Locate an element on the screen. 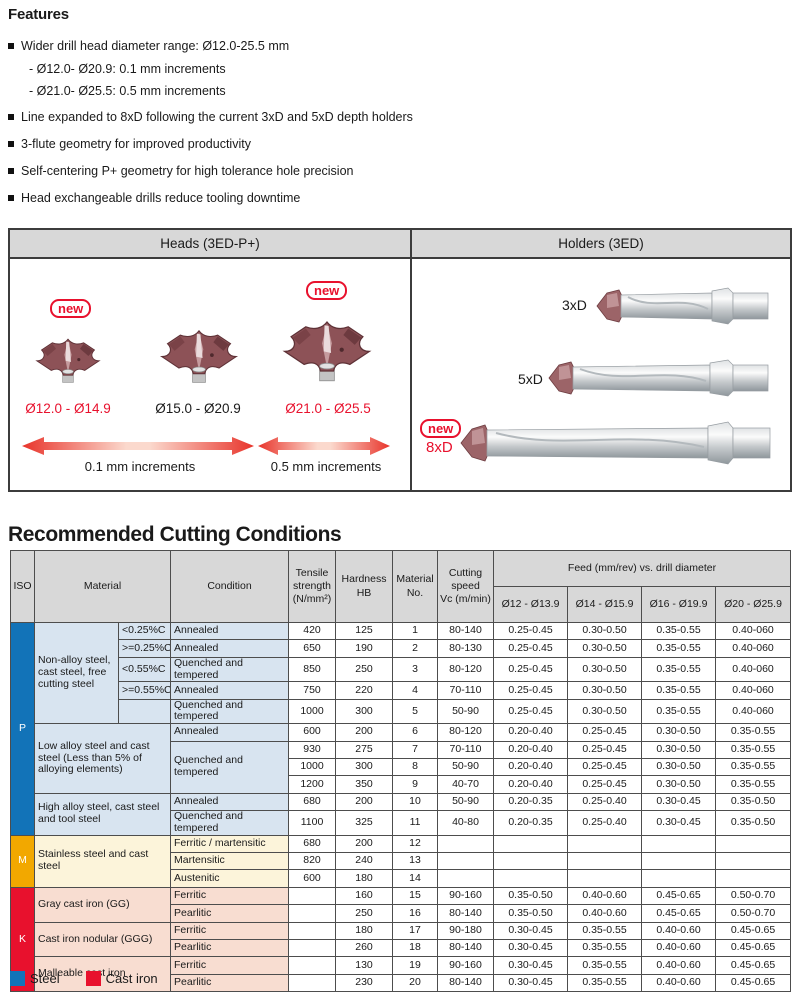 This screenshot has width=800, height=1000. legend-swatch is located at coordinates (93, 978).